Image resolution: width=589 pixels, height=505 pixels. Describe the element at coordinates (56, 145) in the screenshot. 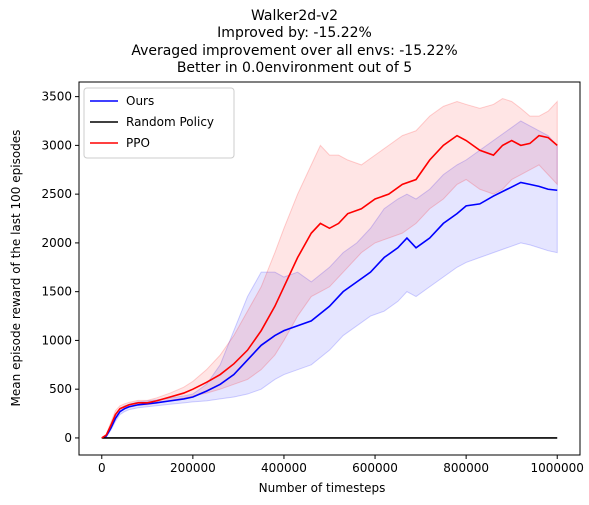

I see `y-tick-label: 3000` at that location.